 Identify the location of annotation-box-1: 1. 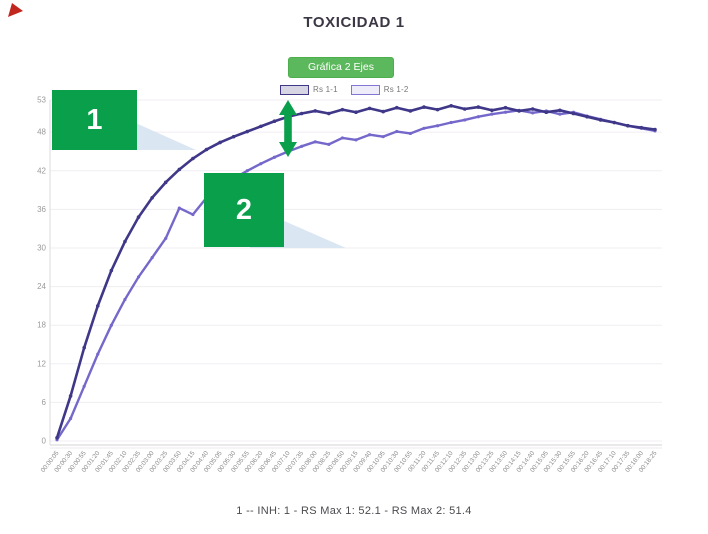
(94, 120).